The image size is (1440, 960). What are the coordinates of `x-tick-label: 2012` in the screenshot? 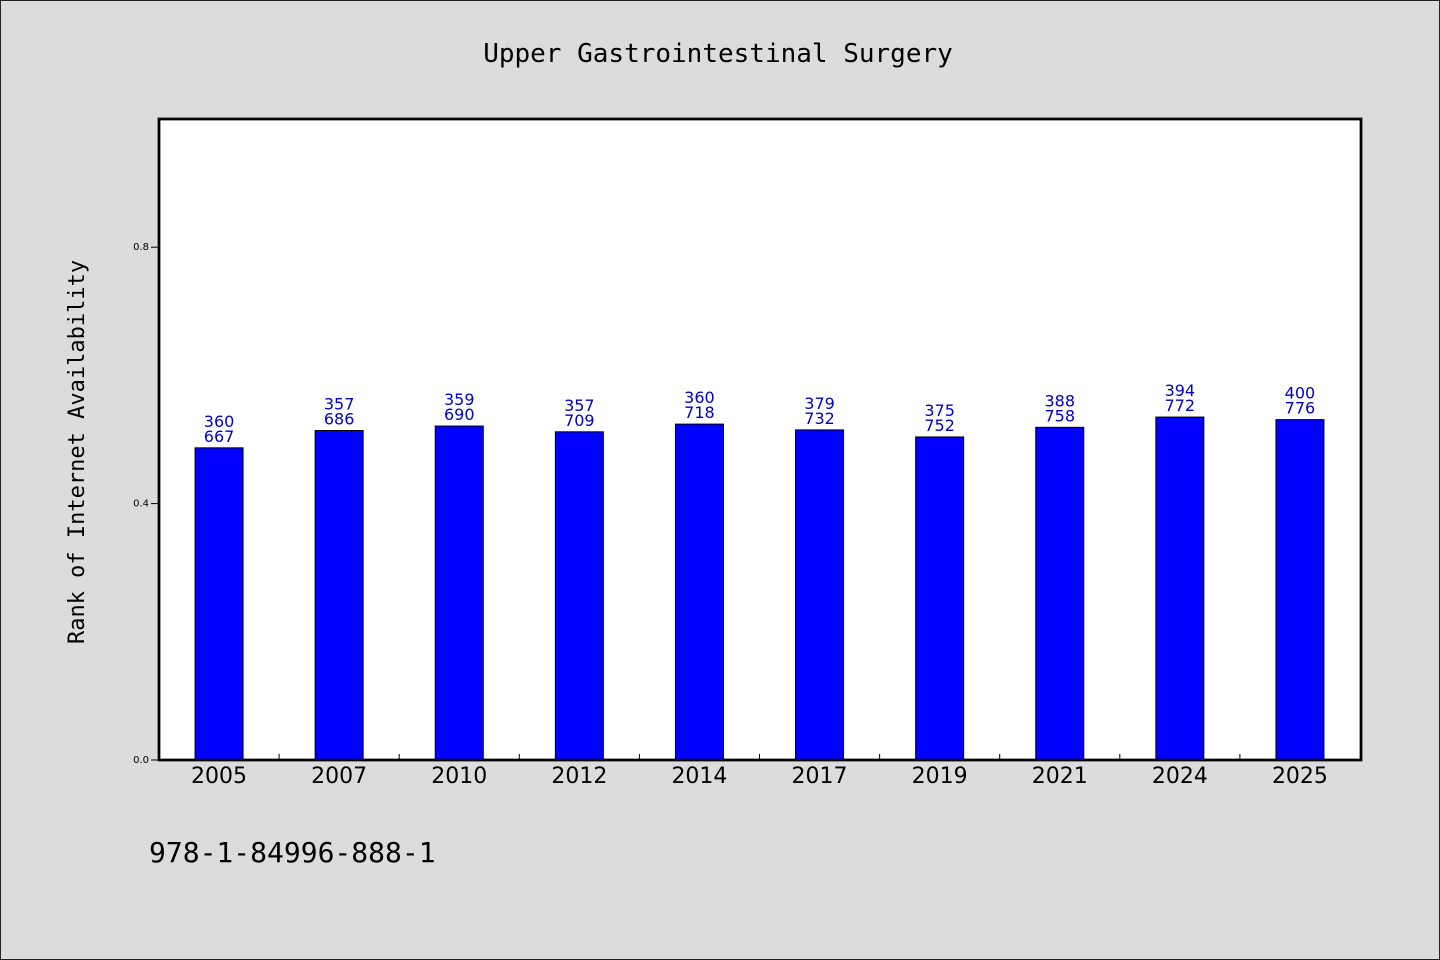 It's located at (579, 776).